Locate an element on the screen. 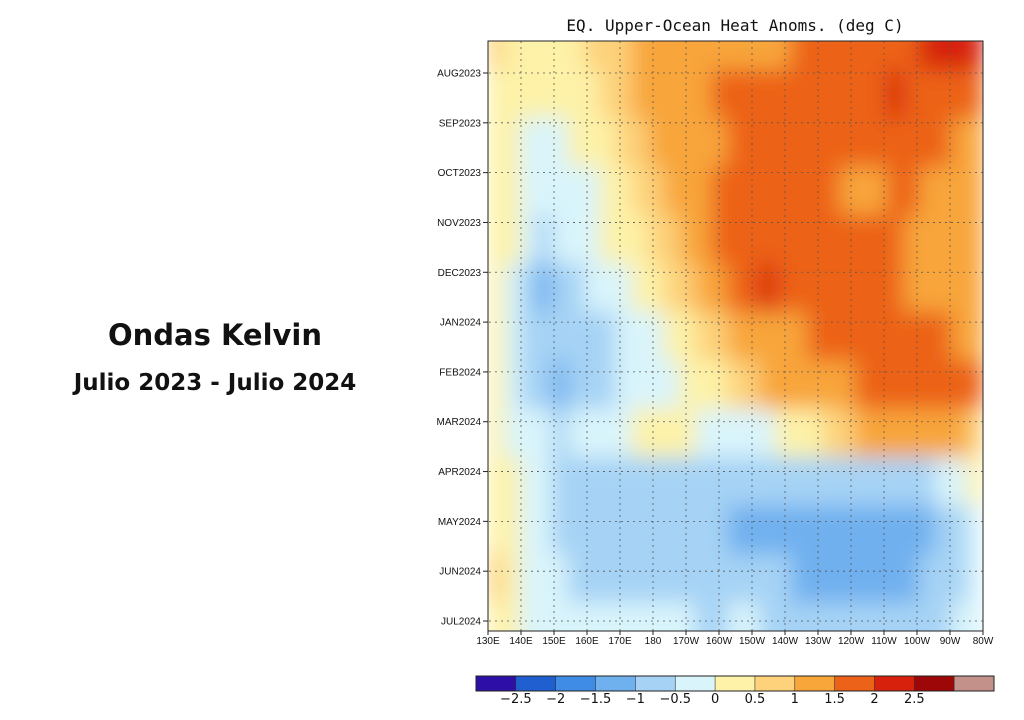  colorbar-label: 2.5 is located at coordinates (914, 699).